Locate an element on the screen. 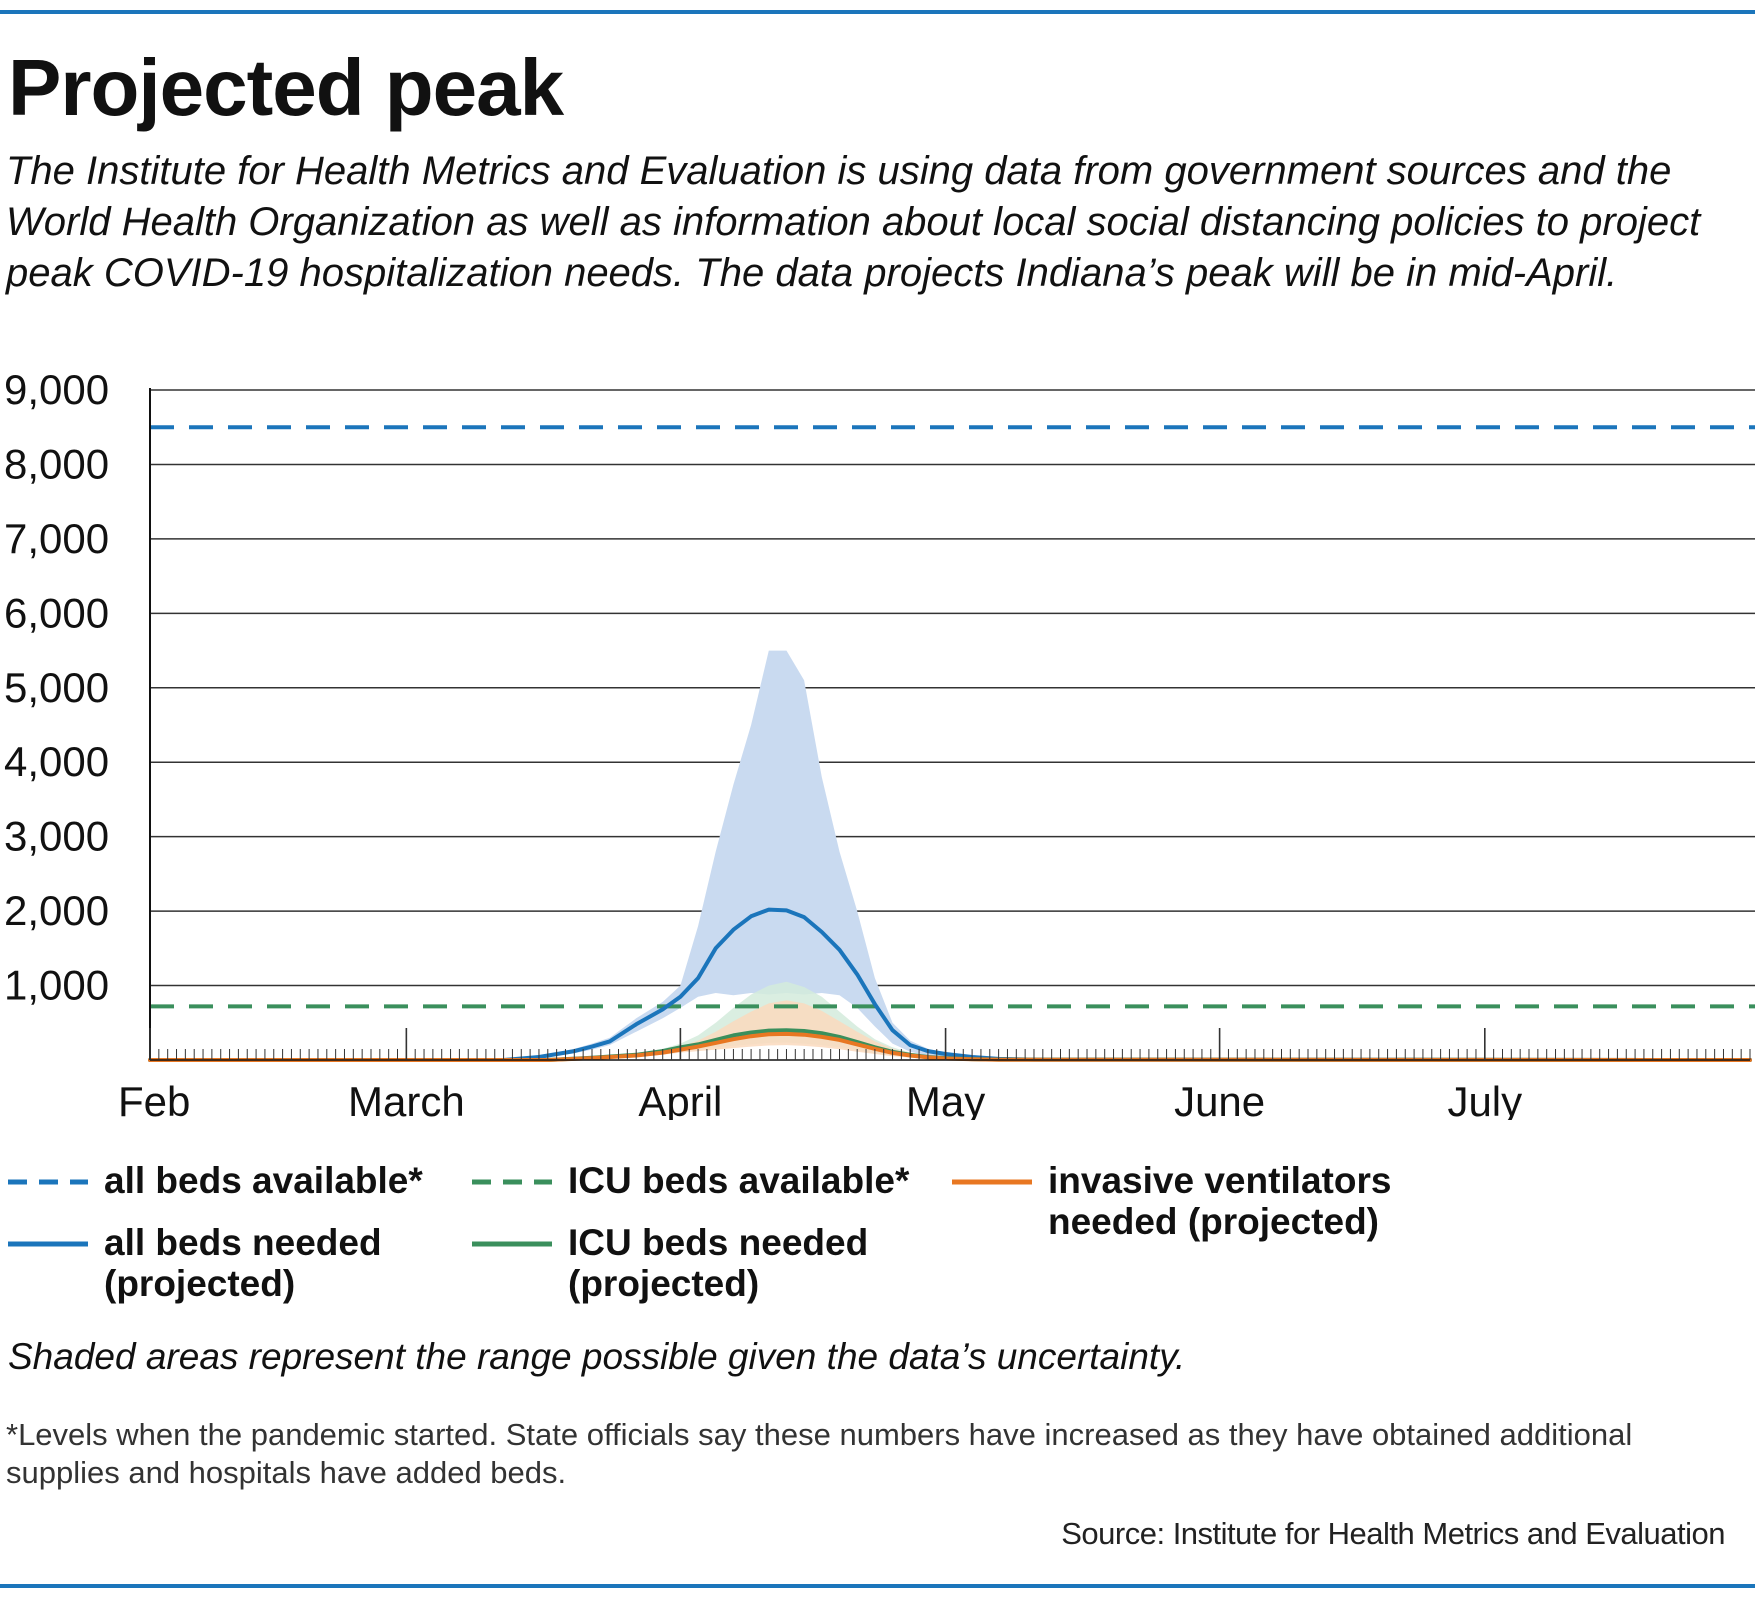  y-tick-label: 8,000 is located at coordinates (56, 463).